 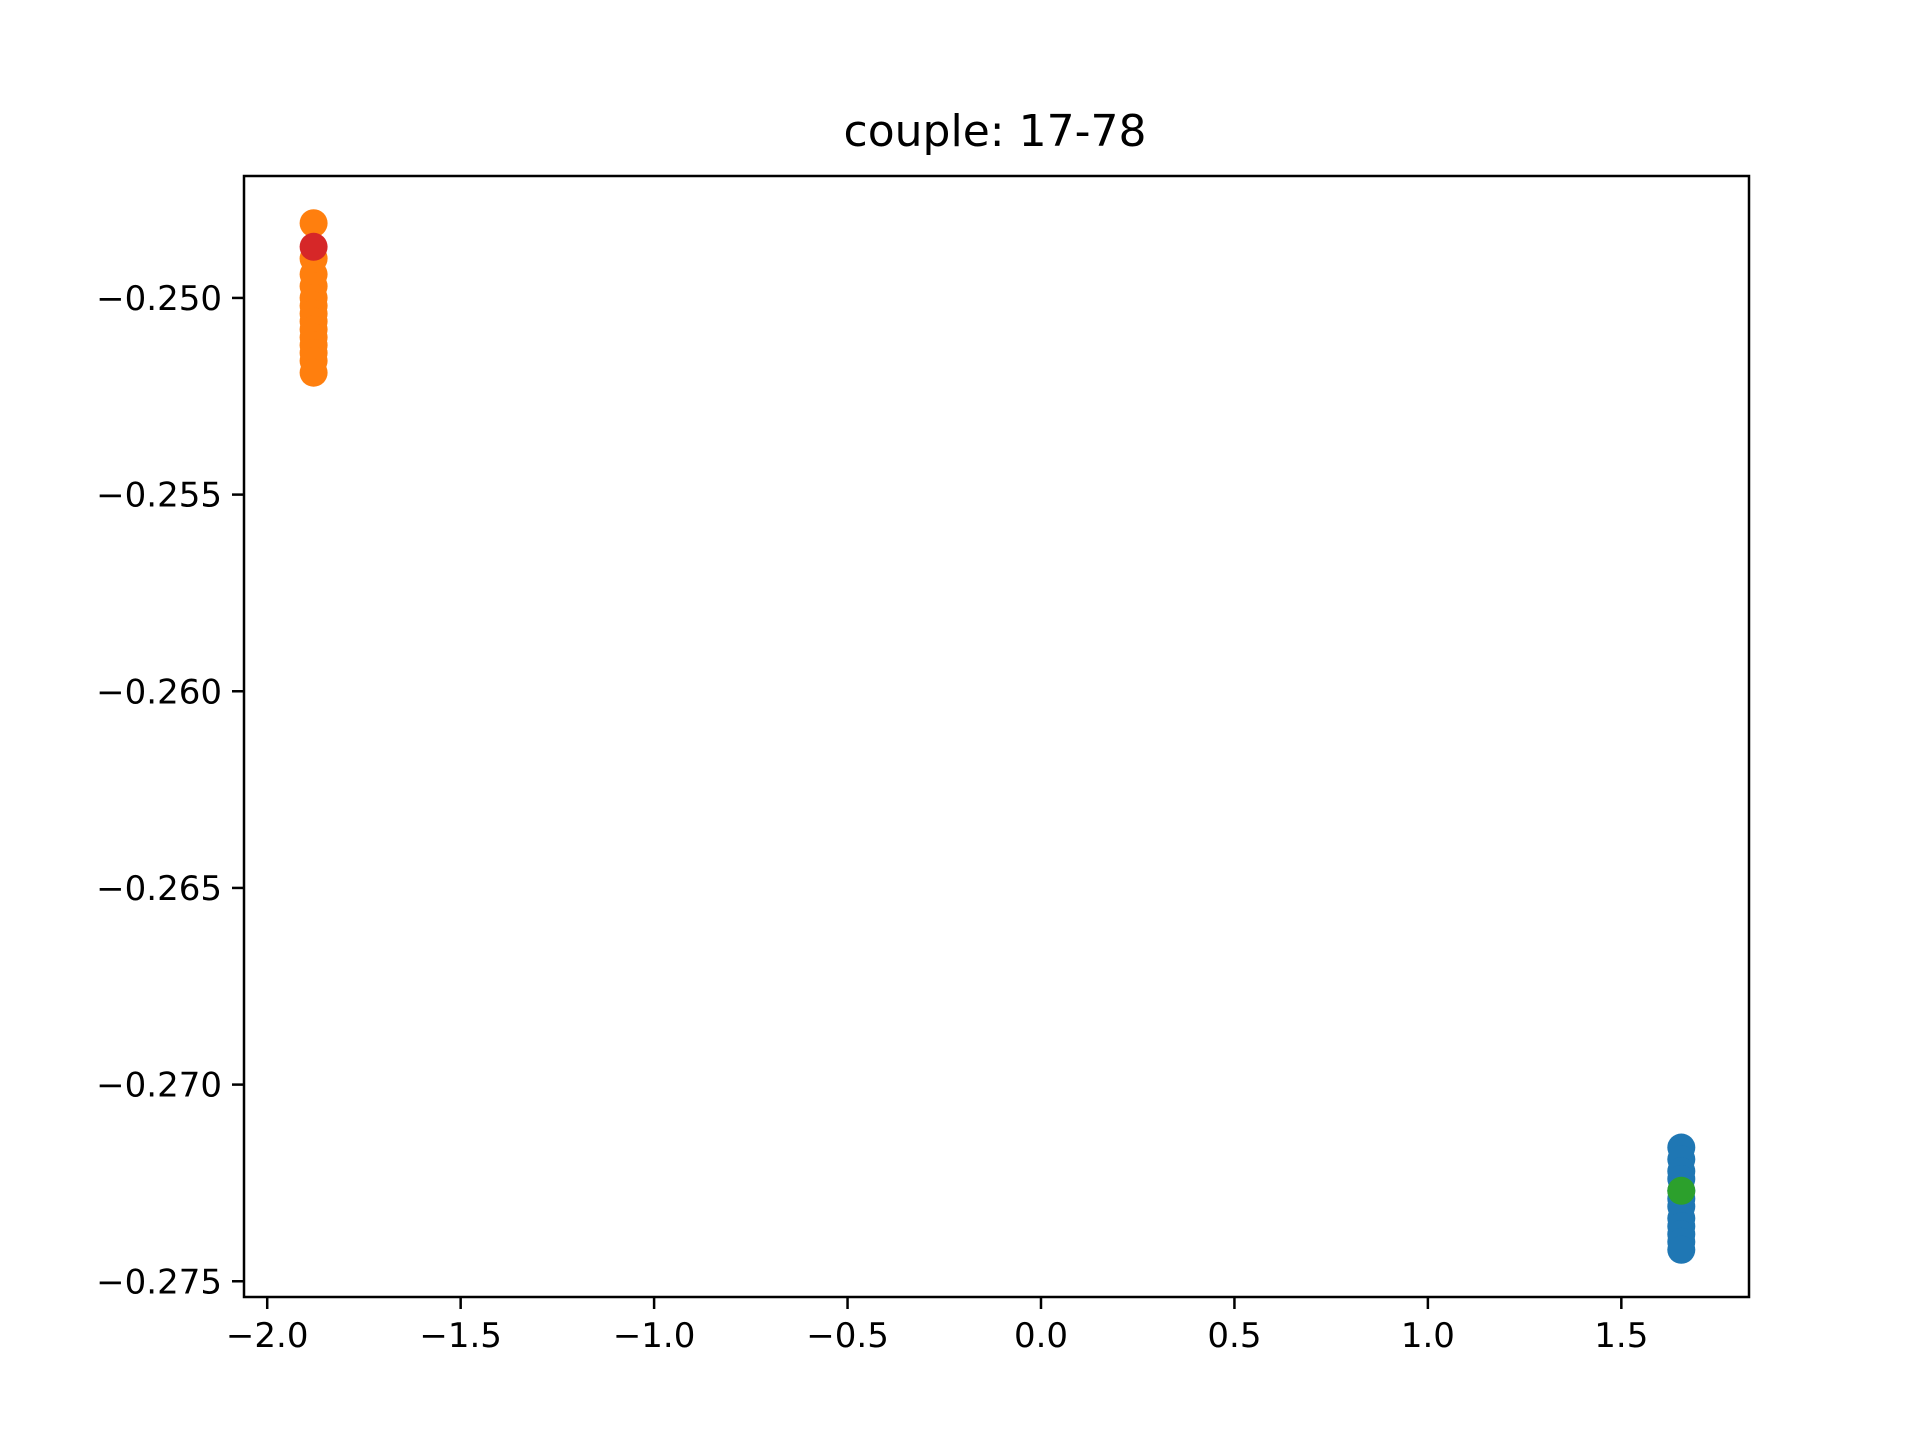 I want to click on y-tick-label-0: −0.250, so click(x=159, y=299).